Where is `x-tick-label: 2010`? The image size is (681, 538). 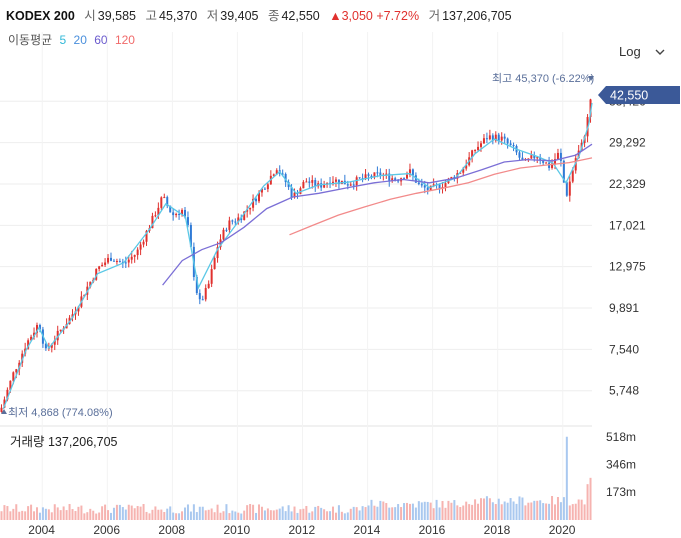 x-tick-label: 2010 is located at coordinates (236, 530).